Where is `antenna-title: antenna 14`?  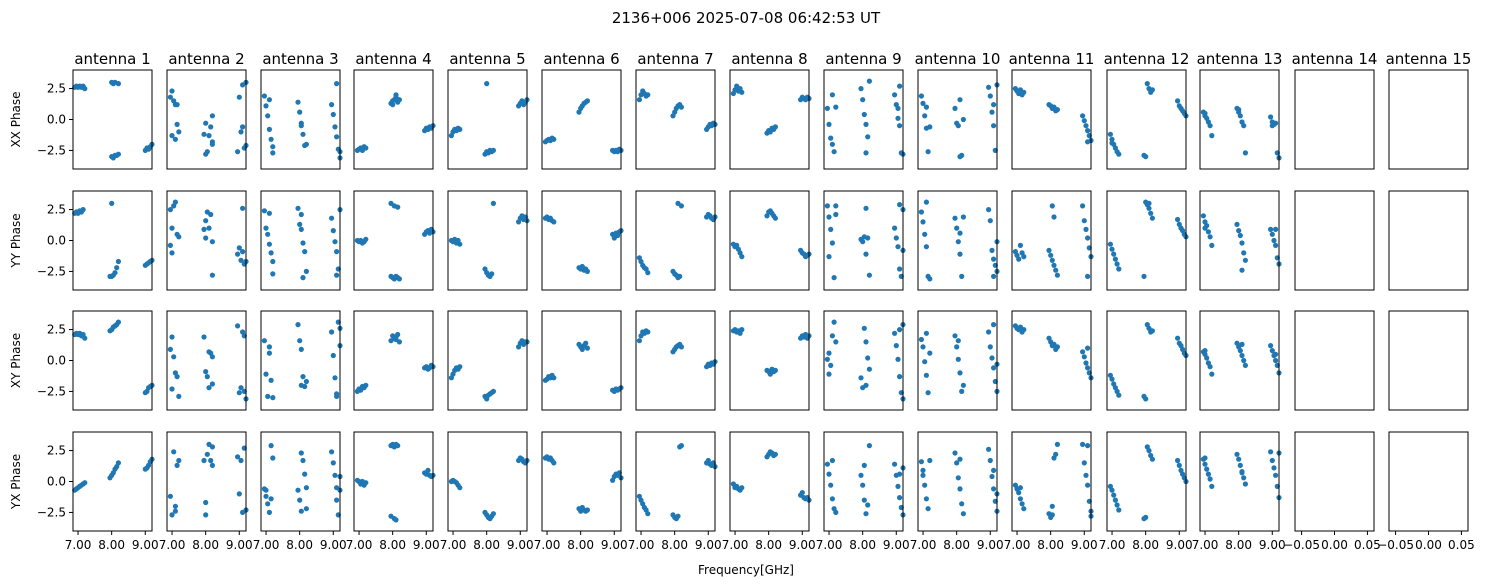 antenna-title: antenna 14 is located at coordinates (1335, 59).